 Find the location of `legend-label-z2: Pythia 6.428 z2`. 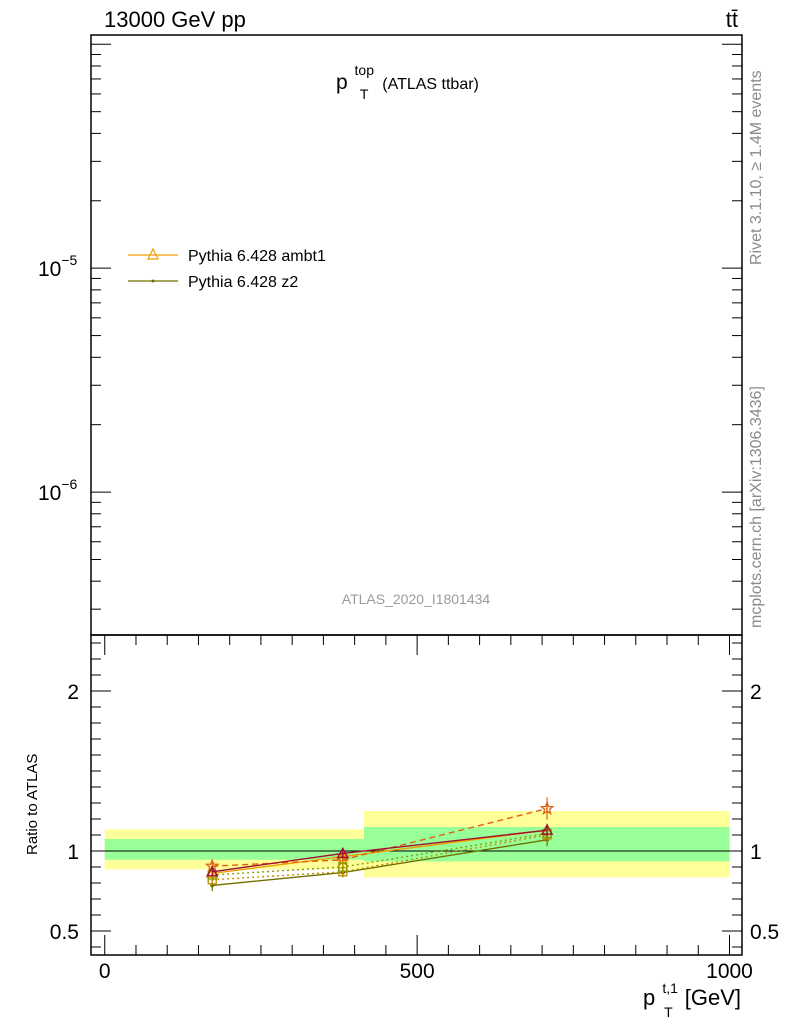

legend-label-z2: Pythia 6.428 z2 is located at coordinates (243, 282).